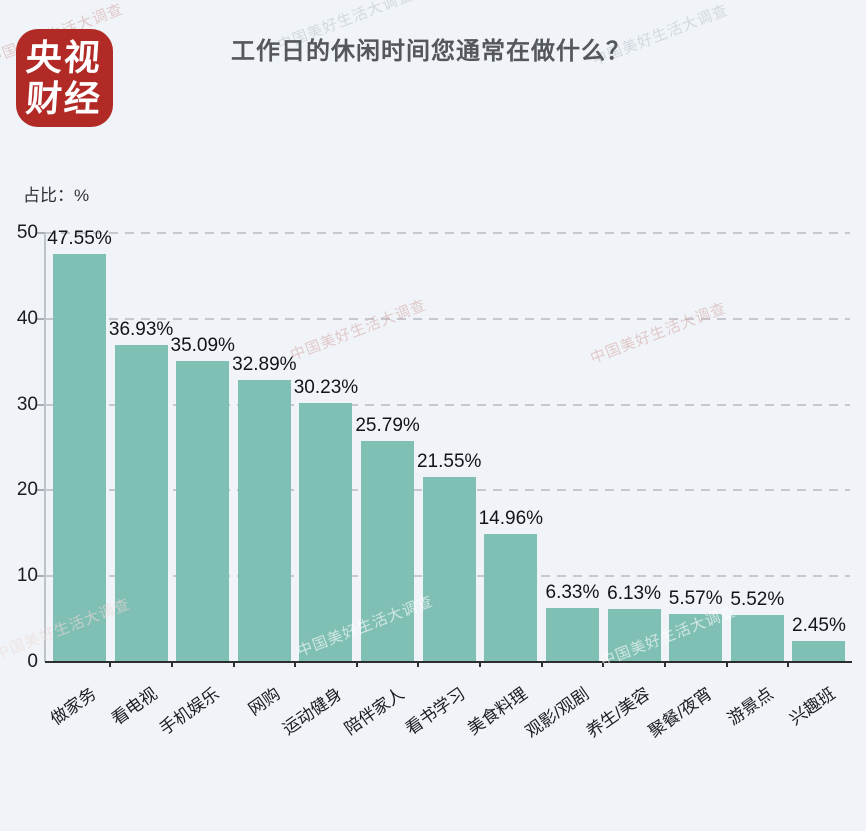 Image resolution: width=866 pixels, height=831 pixels. Describe the element at coordinates (819, 625) in the screenshot. I see `bar-value-label: 2.45%` at that location.